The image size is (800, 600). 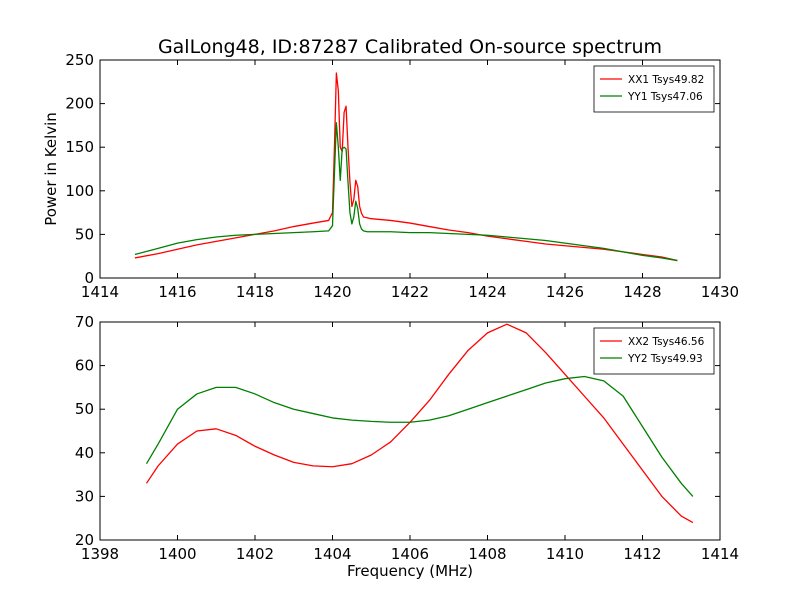 What do you see at coordinates (665, 359) in the screenshot?
I see `legend-entry-label: YY2 Tsys49.93` at bounding box center [665, 359].